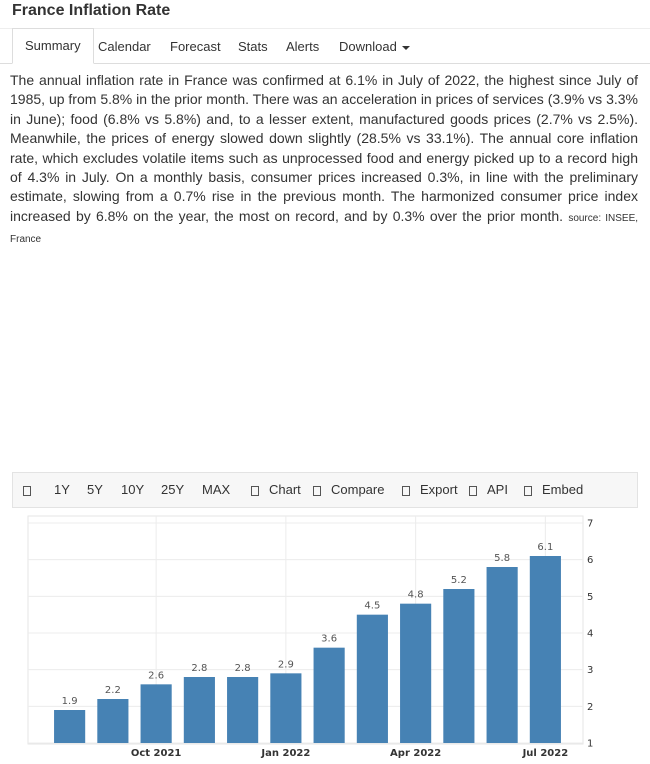 Image resolution: width=650 pixels, height=764 pixels. Describe the element at coordinates (416, 595) in the screenshot. I see `data-label: 4.8` at that location.